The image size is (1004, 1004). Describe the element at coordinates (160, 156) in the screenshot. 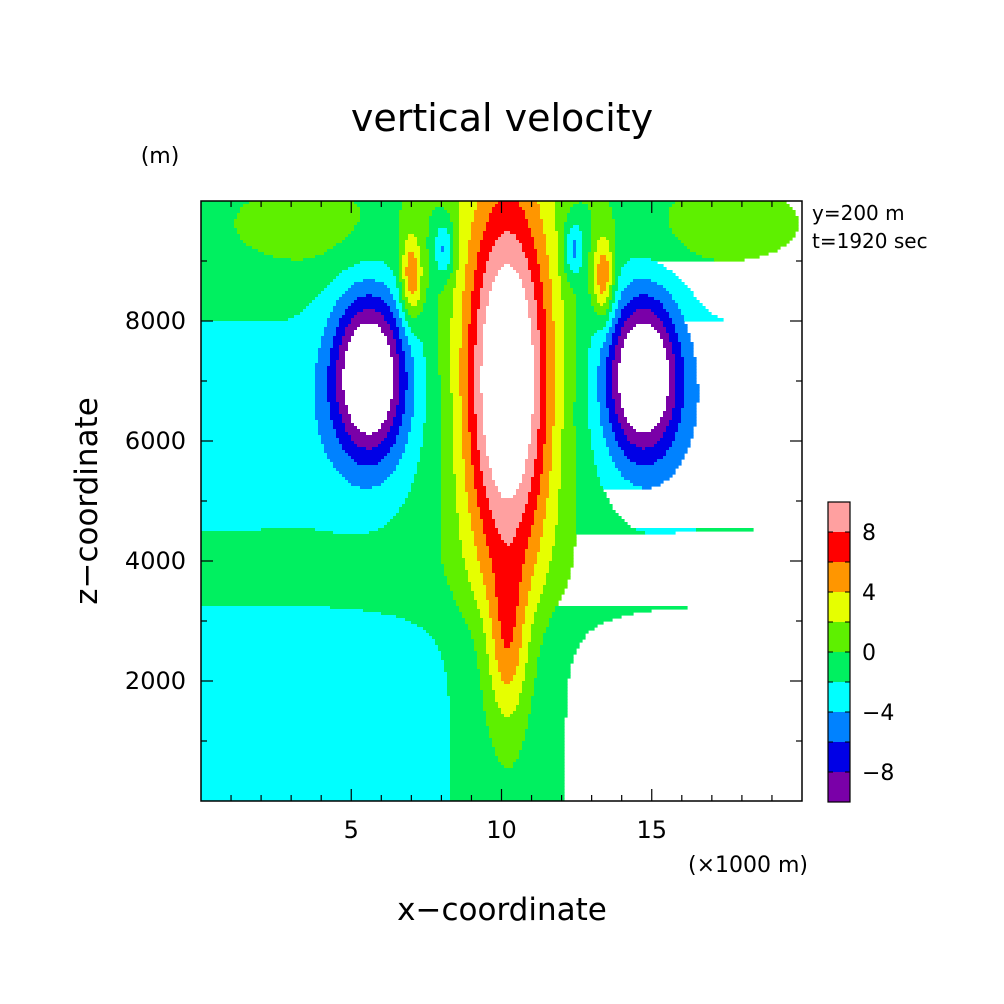

I see `y-unit-label: (m)` at that location.